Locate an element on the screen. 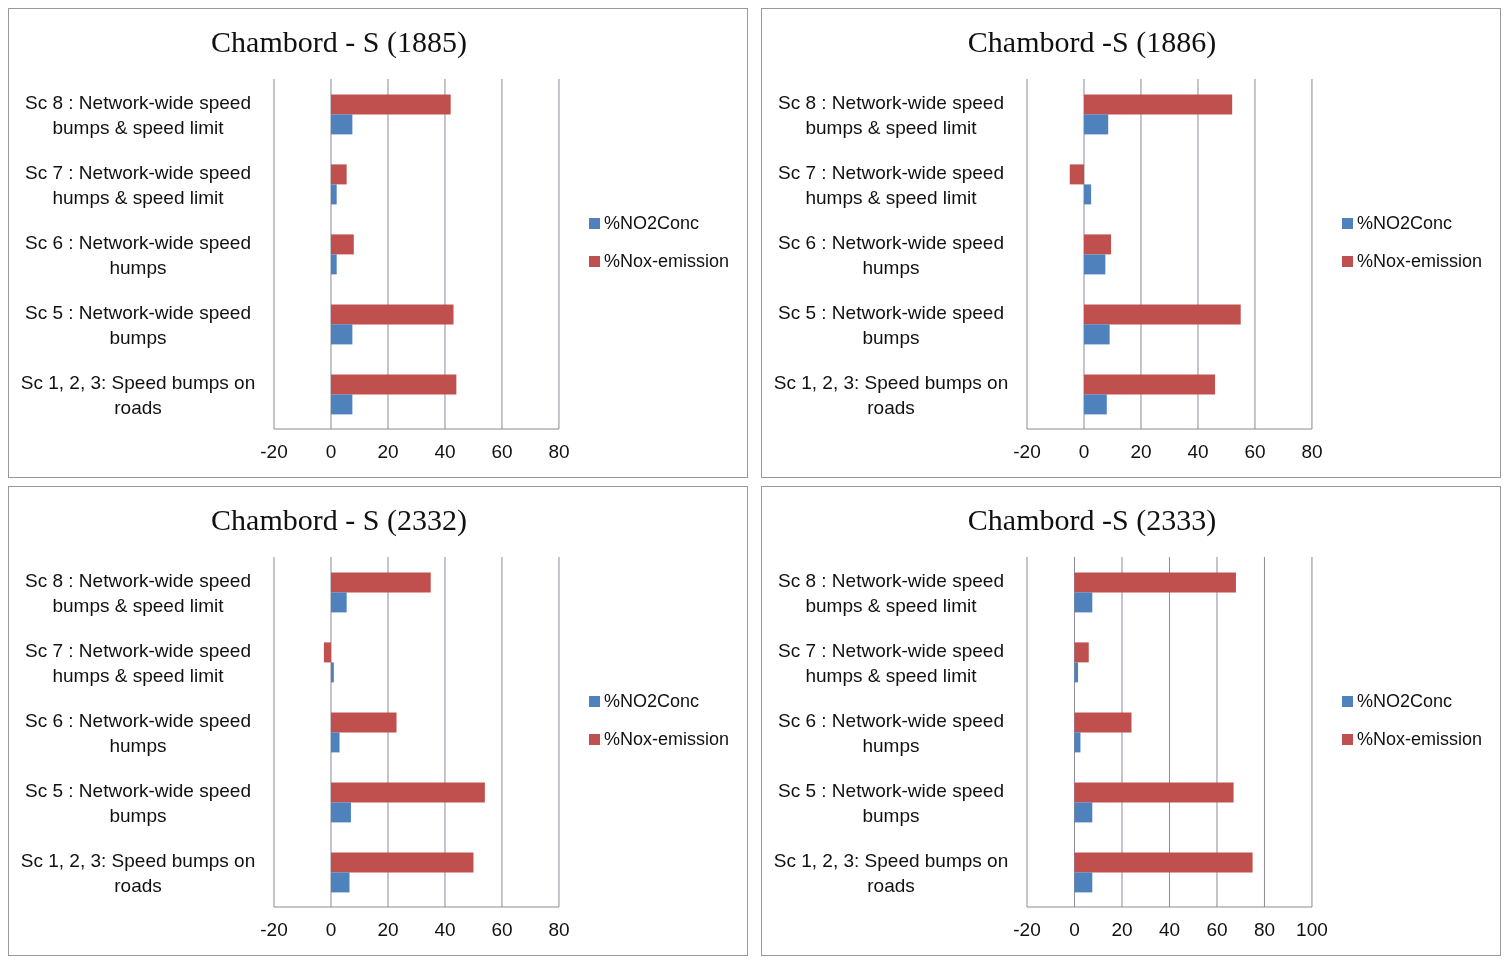 This screenshot has width=1507, height=966. chart-title: Chambord - S (2332) is located at coordinates (339, 520).